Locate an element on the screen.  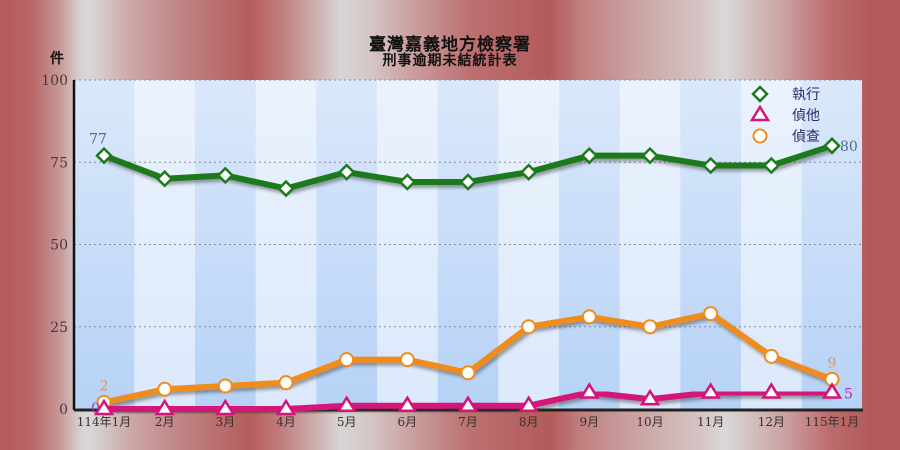
legend-item: 偵他 is located at coordinates (779, 114).